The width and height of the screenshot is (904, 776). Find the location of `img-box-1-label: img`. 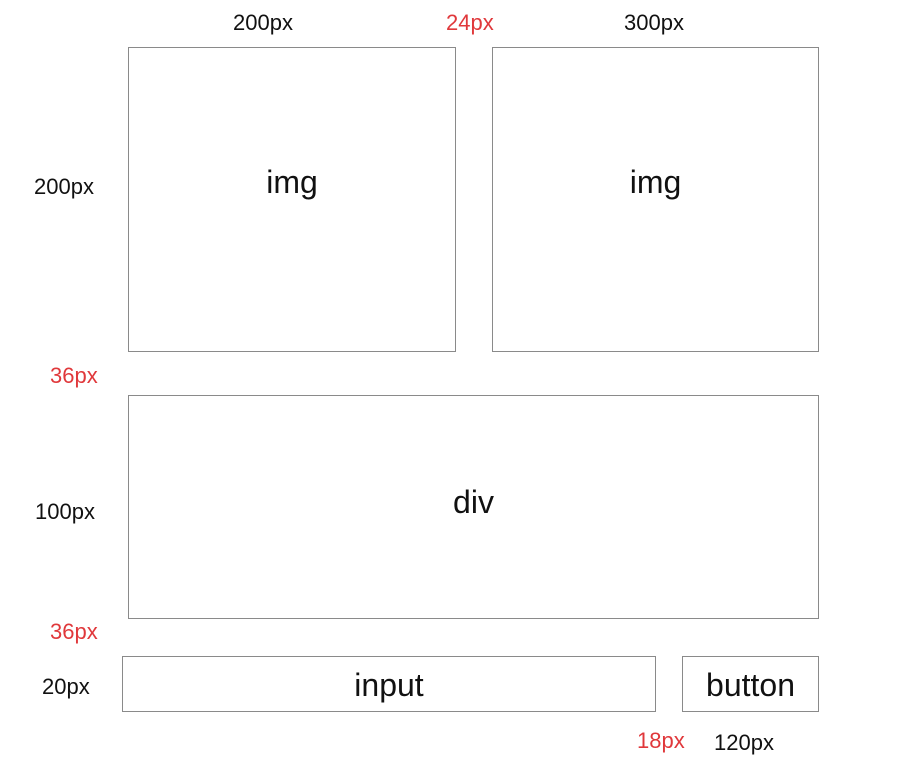

img-box-1-label: img is located at coordinates (292, 182).